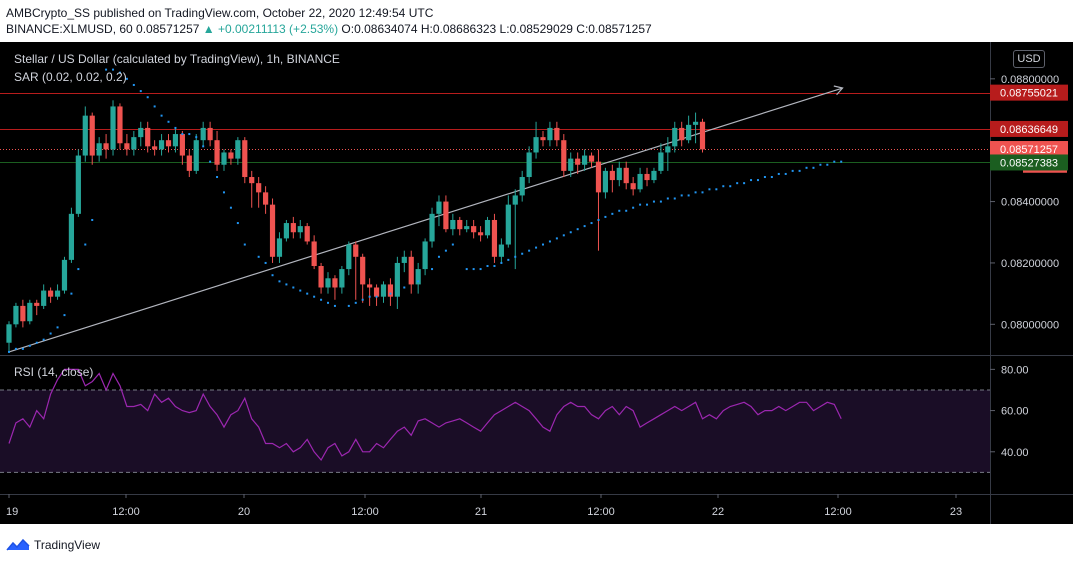 This screenshot has width=1073, height=562. What do you see at coordinates (103, 29) in the screenshot?
I see `symbol-price: BINANCE:XLMUSD, 60 0.08571257` at bounding box center [103, 29].